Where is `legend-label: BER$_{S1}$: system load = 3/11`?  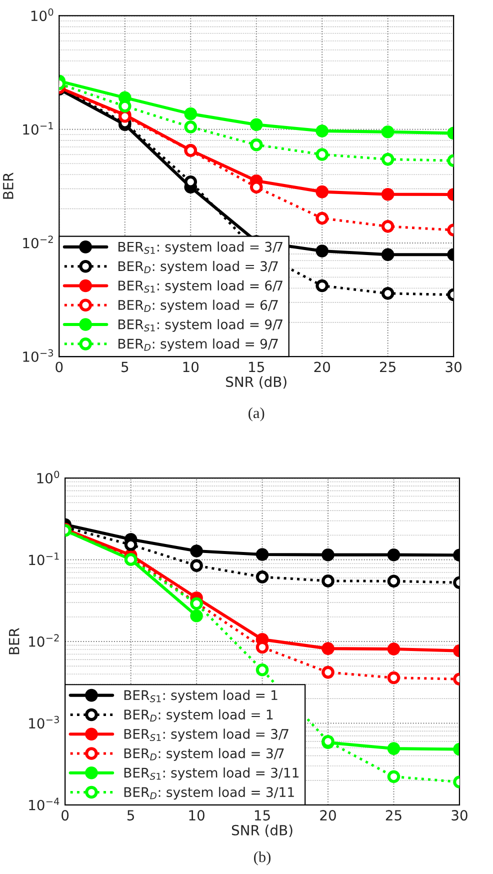 legend-label: BER$_{S1}$: system load = 3/11 is located at coordinates (211, 773).